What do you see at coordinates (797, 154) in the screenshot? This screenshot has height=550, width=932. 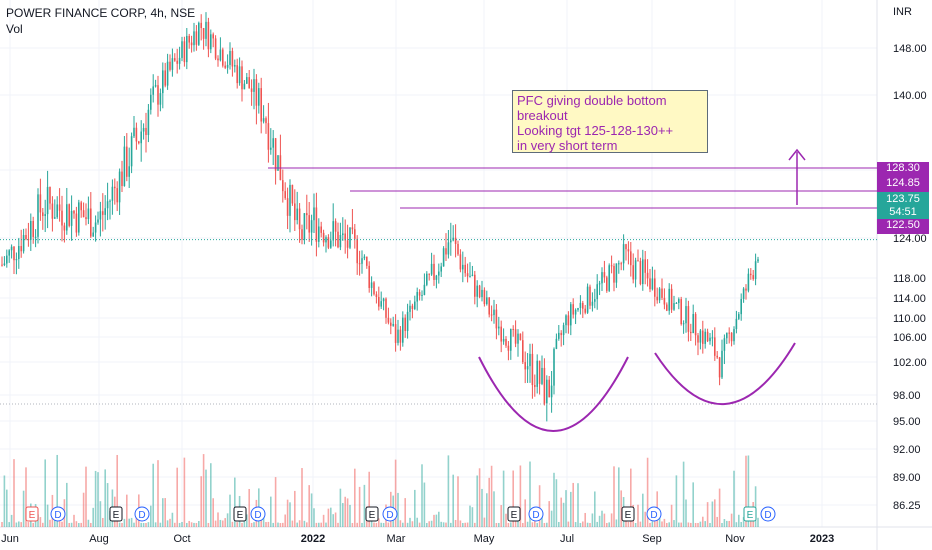 I see `target-arrow-head` at bounding box center [797, 154].